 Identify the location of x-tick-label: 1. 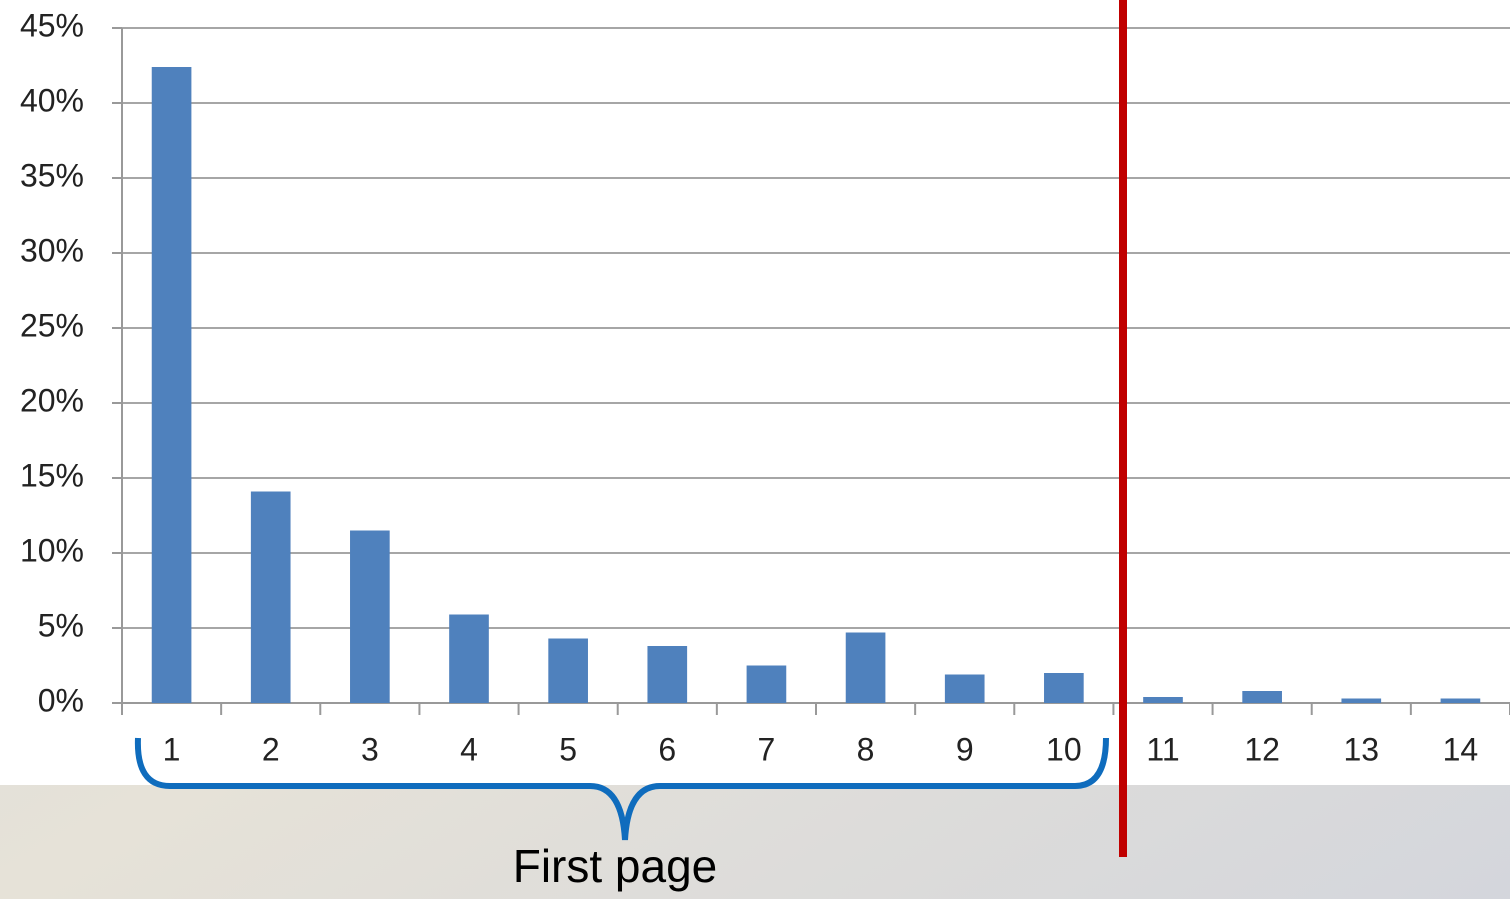
(172, 749).